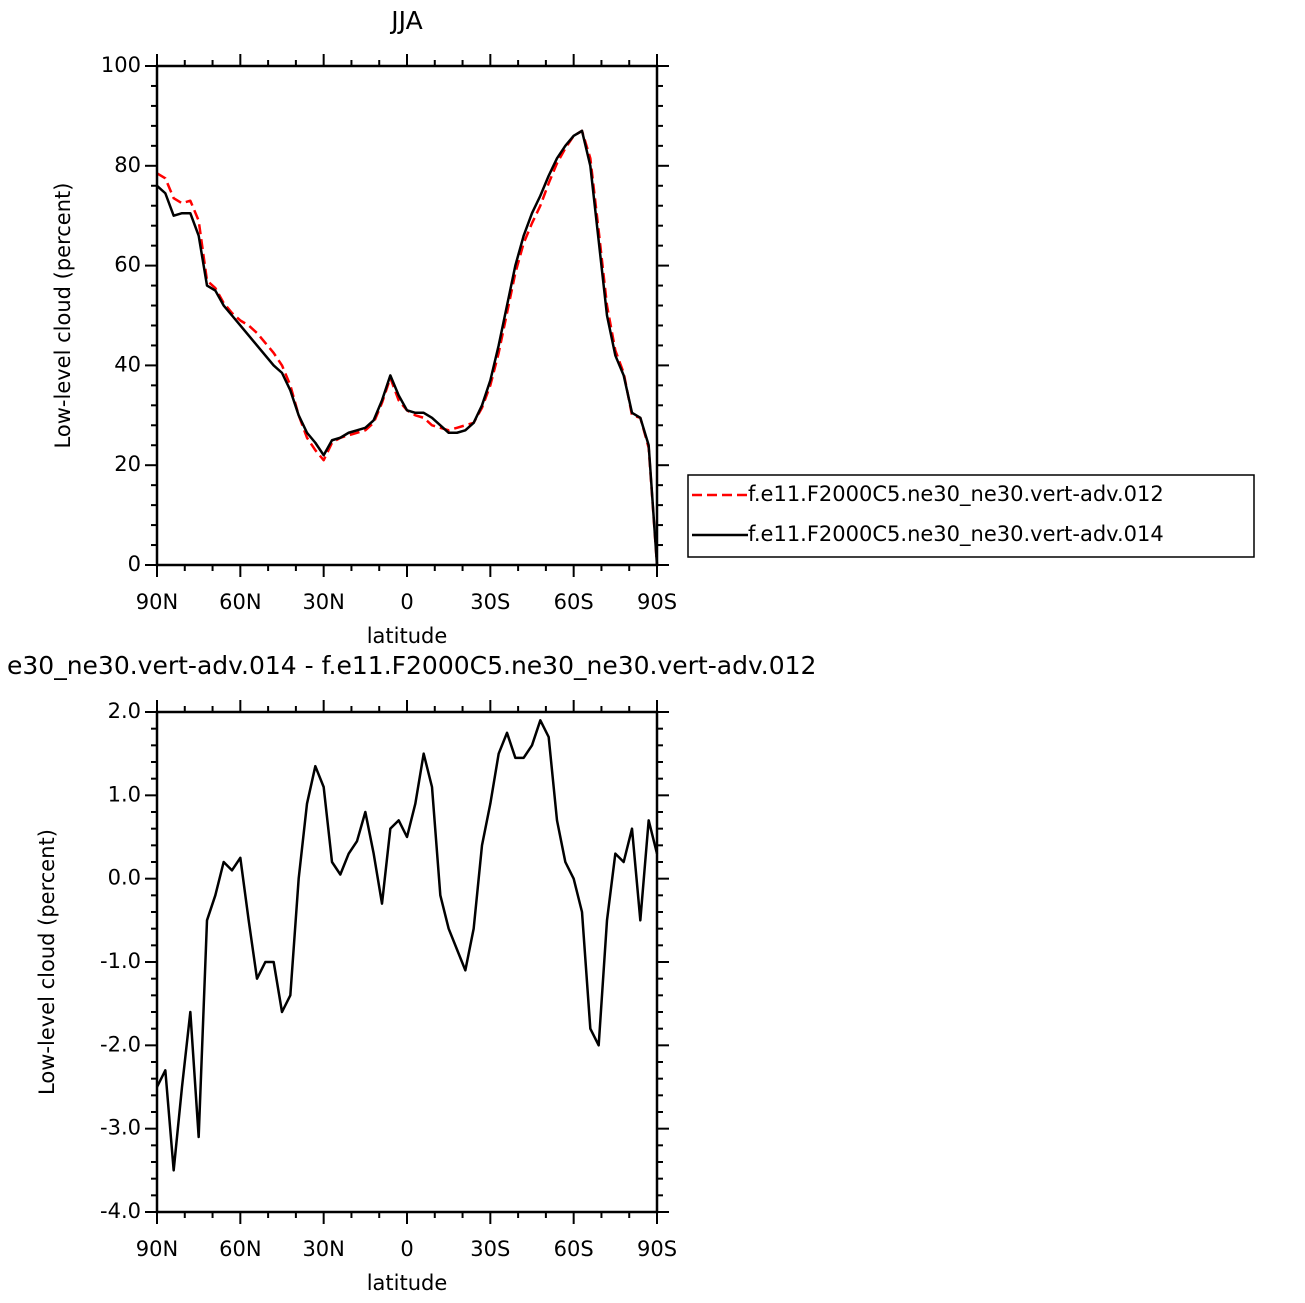 Image resolution: width=1305 pixels, height=1303 pixels. What do you see at coordinates (405, 20) in the screenshot?
I see `chart-title: JJA` at bounding box center [405, 20].